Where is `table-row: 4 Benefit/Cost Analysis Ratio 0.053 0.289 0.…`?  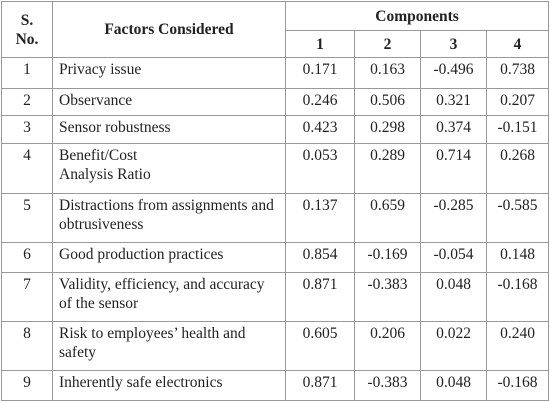
table-row: 4 Benefit/Cost Analysis Ratio 0.053 0.289 0.… is located at coordinates (275, 168).